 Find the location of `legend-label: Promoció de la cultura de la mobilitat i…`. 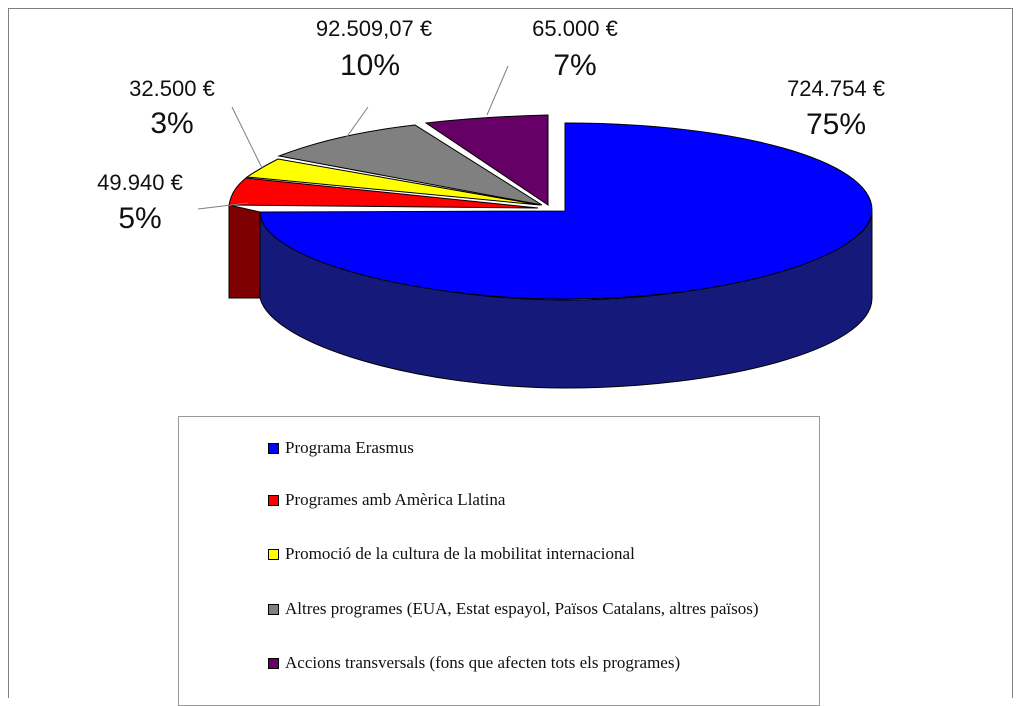

legend-label: Promoció de la cultura de la mobilitat i… is located at coordinates (460, 553).